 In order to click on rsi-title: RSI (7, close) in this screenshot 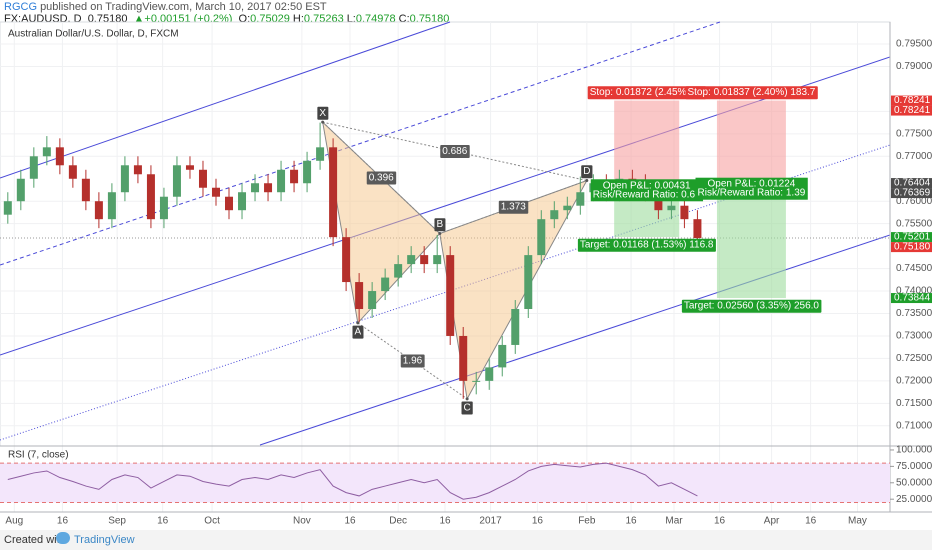, I will do `click(38, 455)`.